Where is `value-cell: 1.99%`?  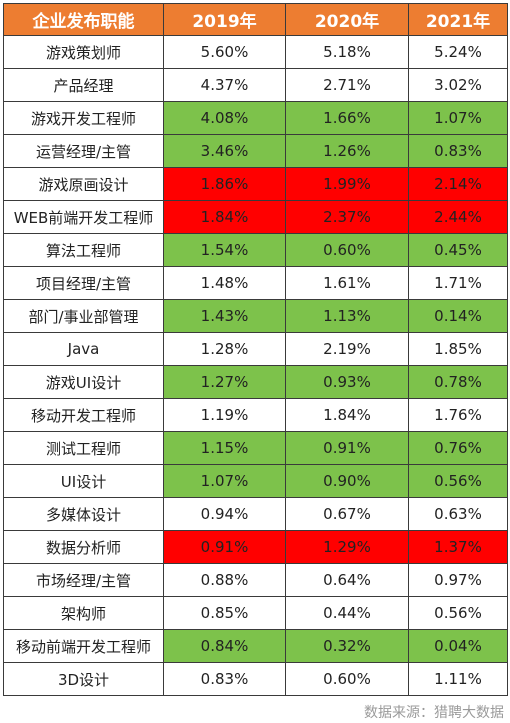
value-cell: 1.99% is located at coordinates (346, 184).